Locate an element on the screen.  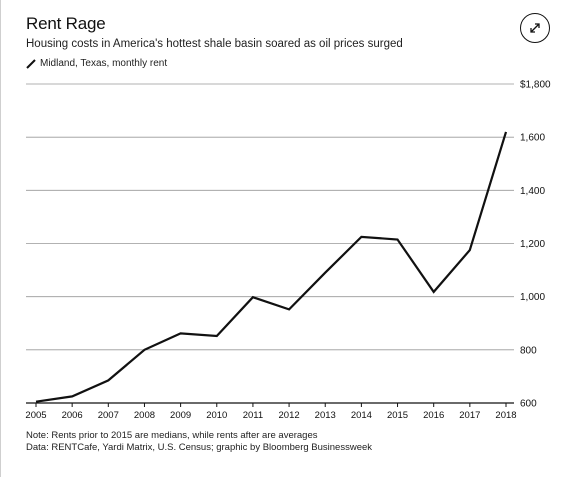
x-tick-label: 2005 is located at coordinates (35, 415).